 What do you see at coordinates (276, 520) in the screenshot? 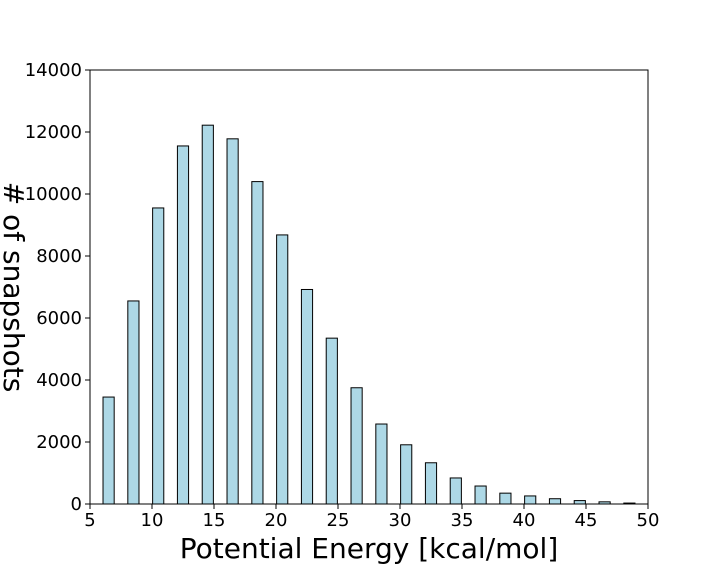
I see `x-tick-label: 20` at bounding box center [276, 520].